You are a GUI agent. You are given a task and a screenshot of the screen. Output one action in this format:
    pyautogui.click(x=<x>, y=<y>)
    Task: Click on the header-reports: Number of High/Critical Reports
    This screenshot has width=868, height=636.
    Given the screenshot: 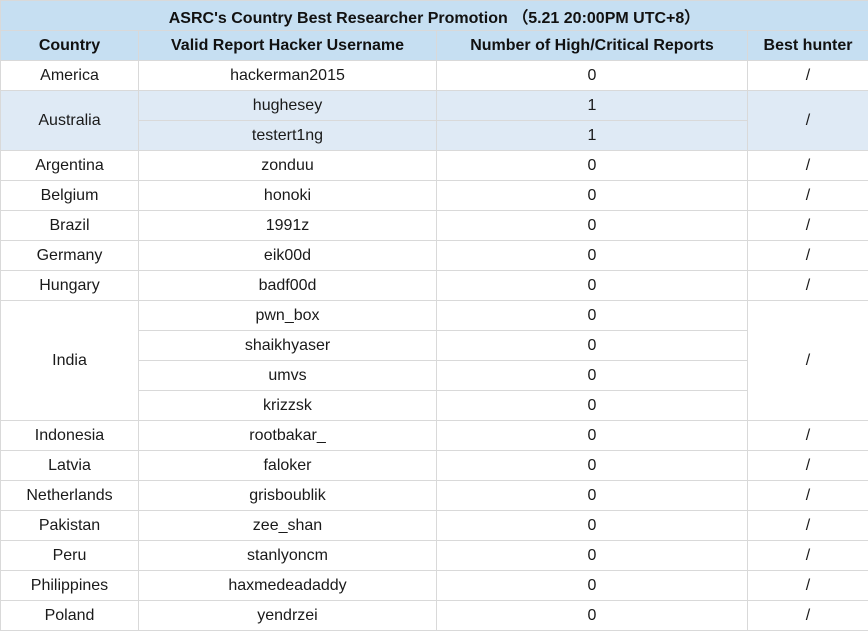 What is the action you would take?
    pyautogui.click(x=592, y=45)
    